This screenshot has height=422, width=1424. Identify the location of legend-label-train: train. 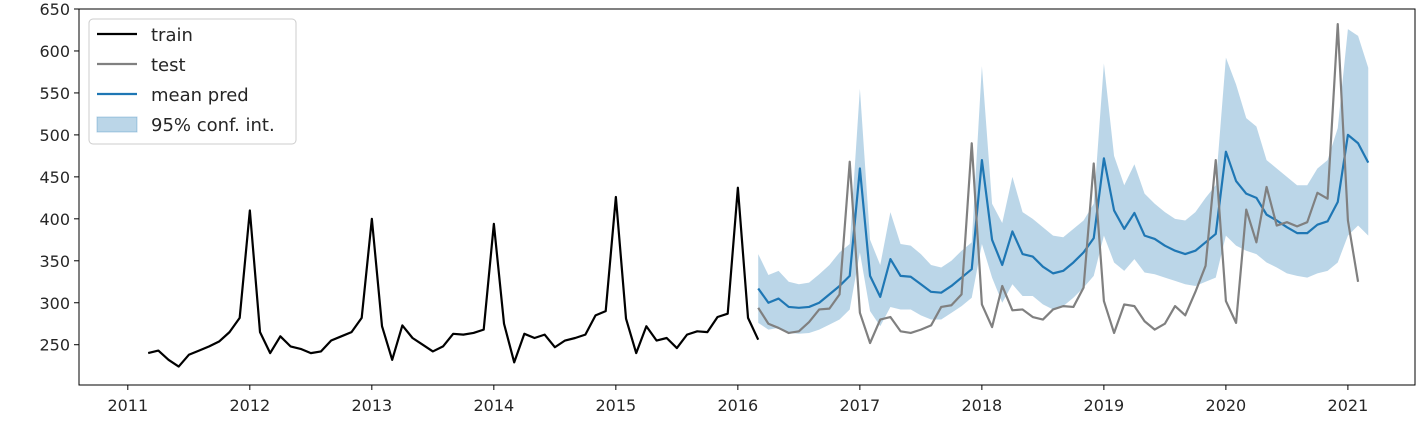
(172, 35).